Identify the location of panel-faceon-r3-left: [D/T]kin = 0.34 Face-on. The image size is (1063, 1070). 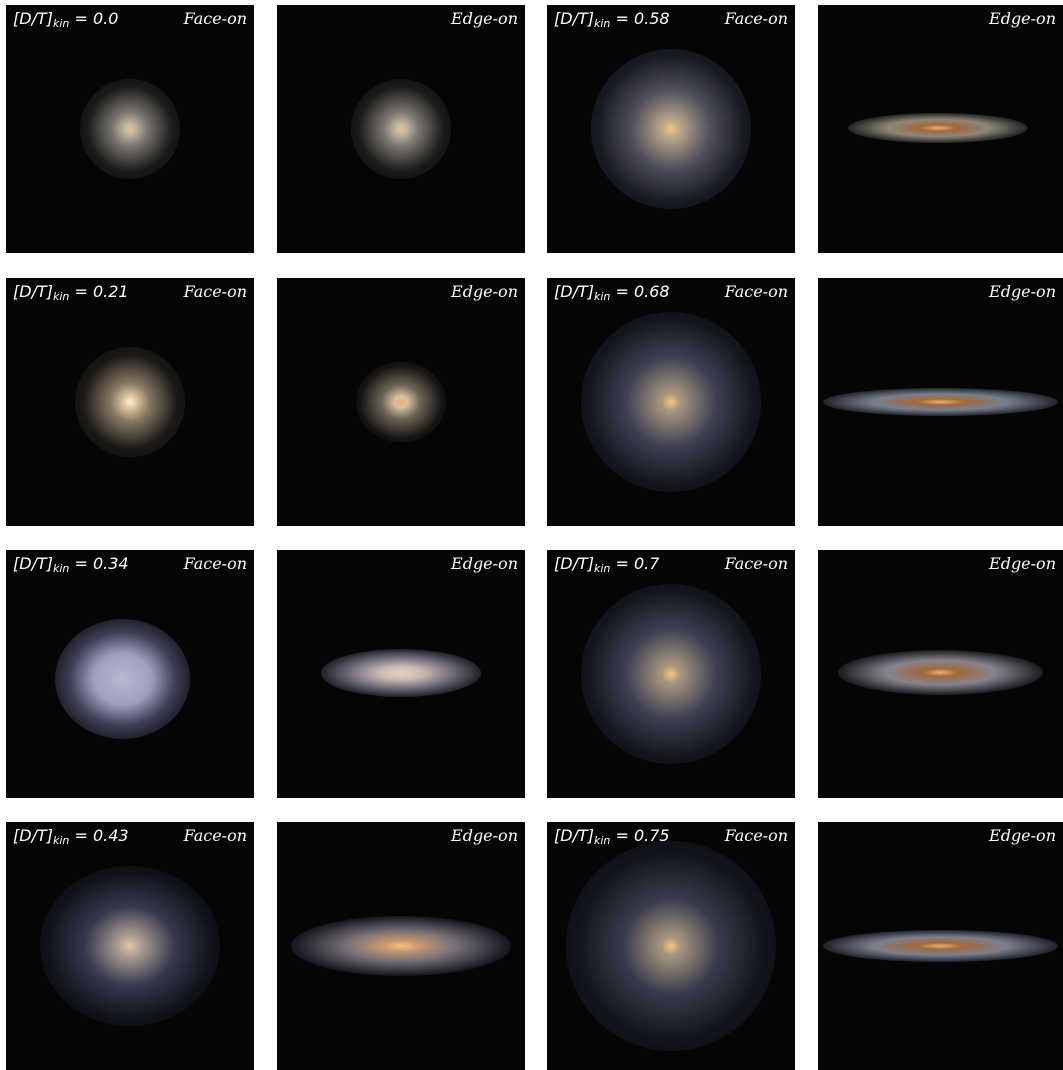
(130, 674).